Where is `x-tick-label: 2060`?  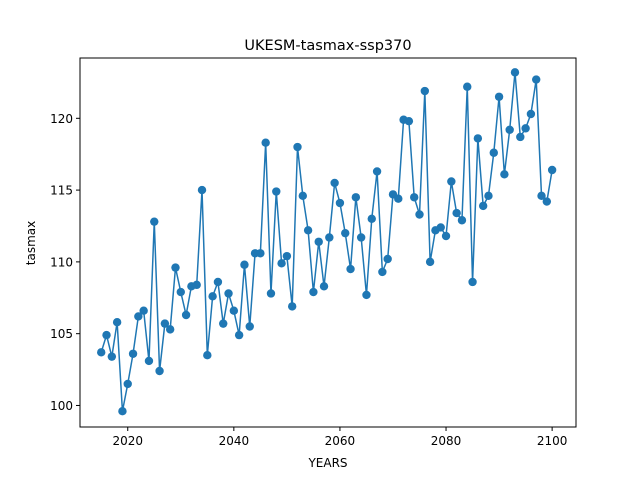
x-tick-label: 2060 is located at coordinates (340, 441).